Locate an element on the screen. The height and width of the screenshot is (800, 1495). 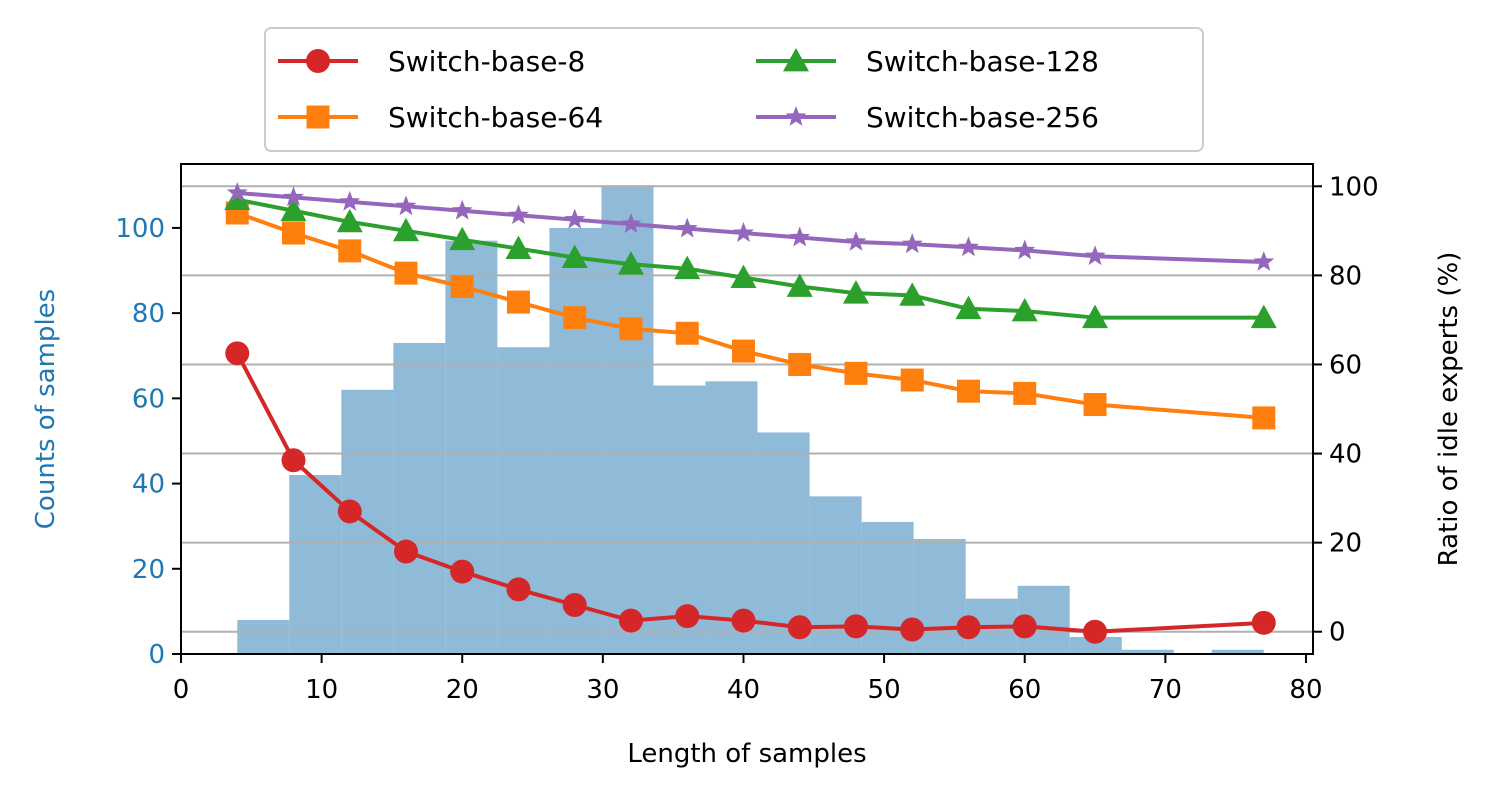
y-right-tick-label-60: 60 is located at coordinates (1345, 365).